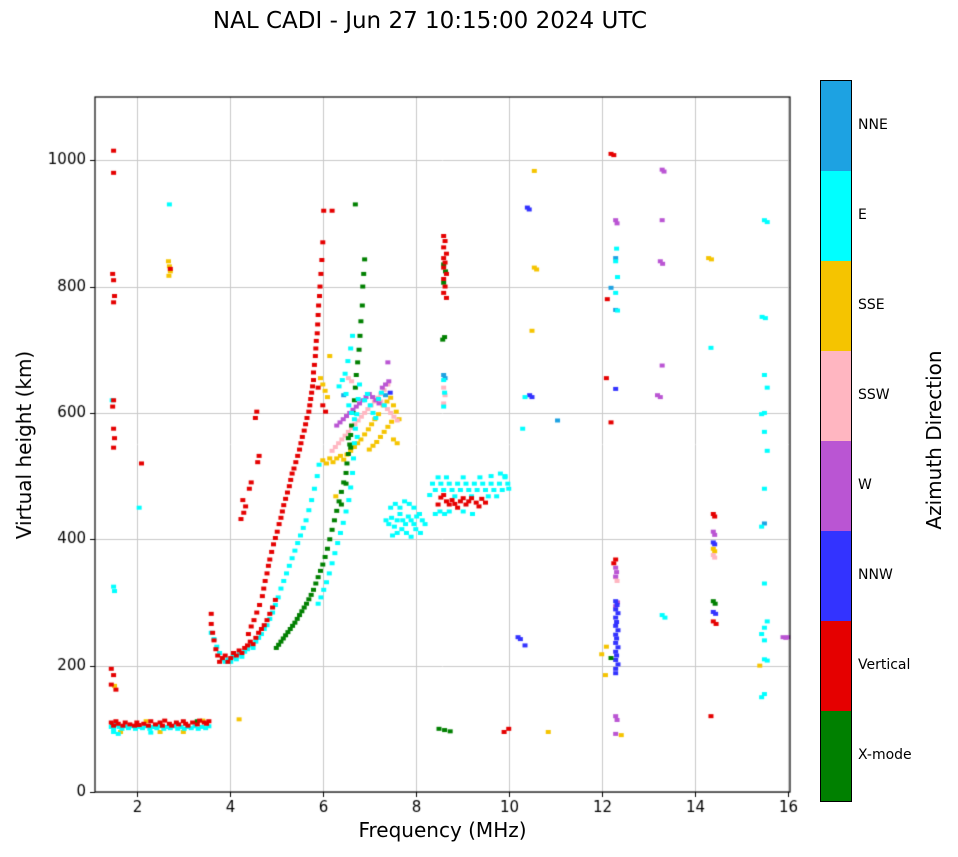 The width and height of the screenshot is (958, 857). What do you see at coordinates (884, 665) in the screenshot?
I see `colorbar-label-vertical: Vertical` at bounding box center [884, 665].